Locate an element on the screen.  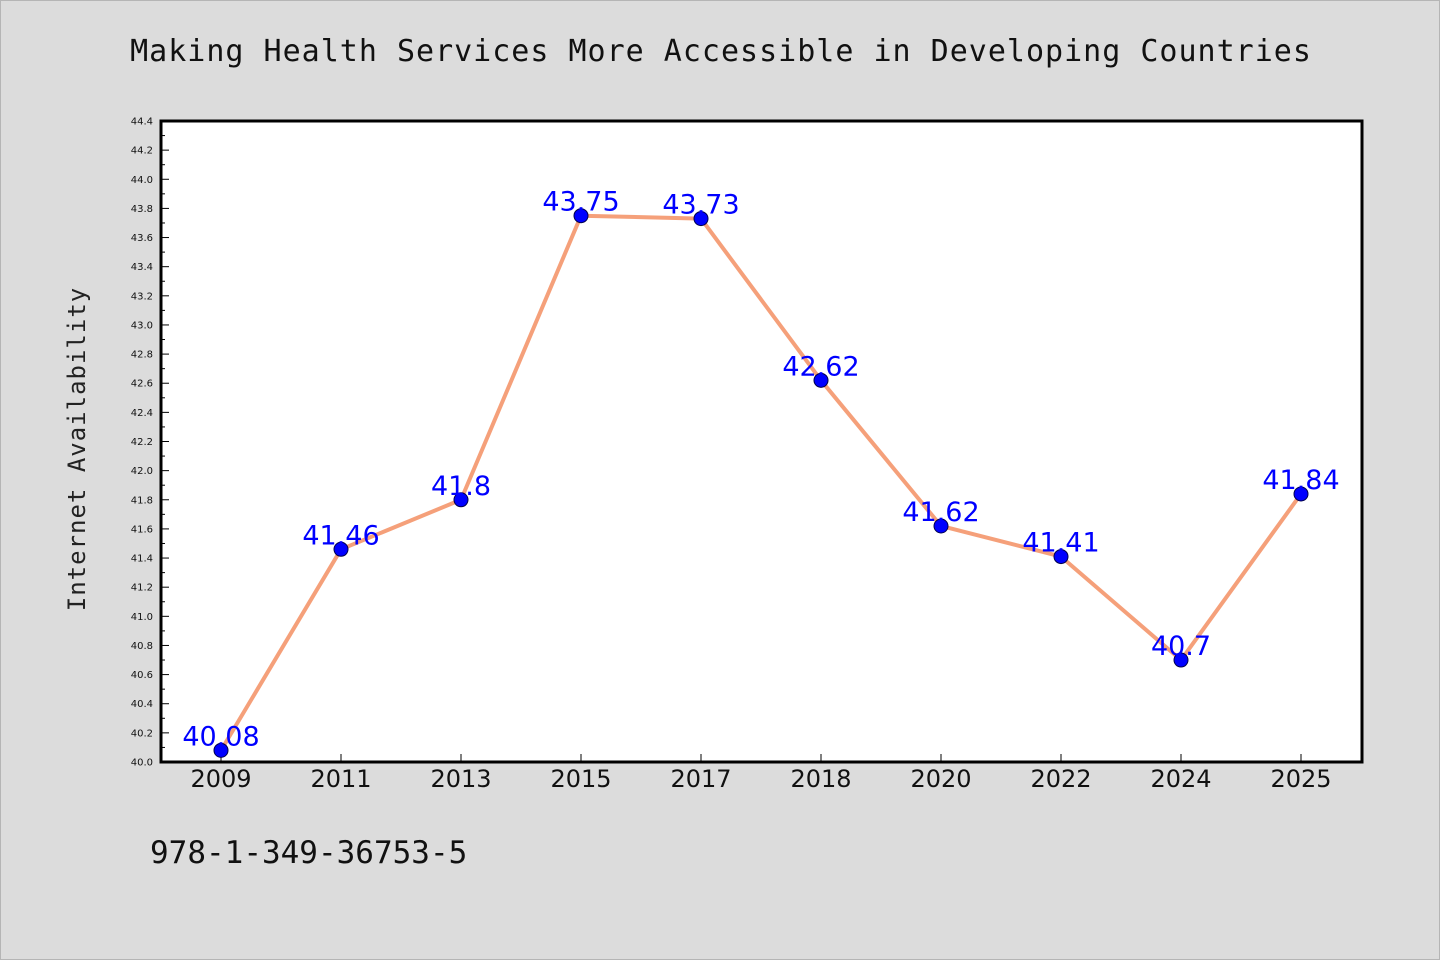
data-label: 43.73 is located at coordinates (700, 205).